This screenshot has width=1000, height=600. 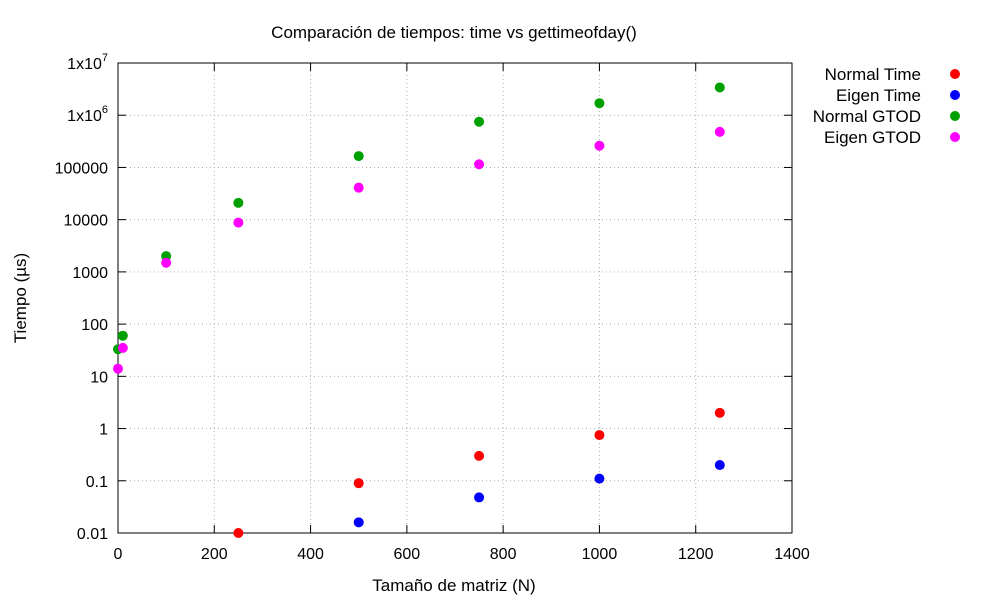 What do you see at coordinates (453, 585) in the screenshot?
I see `x-axis-label: Tamaño de matriz (N)` at bounding box center [453, 585].